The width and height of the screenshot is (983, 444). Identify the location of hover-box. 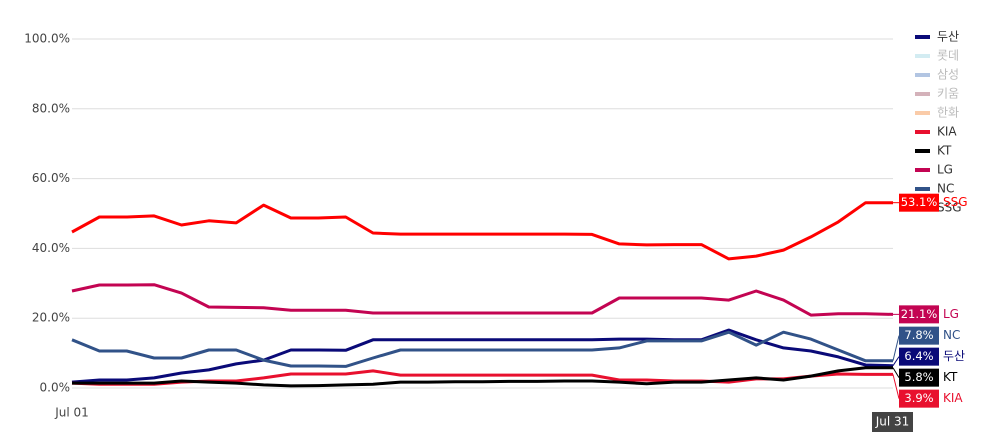
(892, 422).